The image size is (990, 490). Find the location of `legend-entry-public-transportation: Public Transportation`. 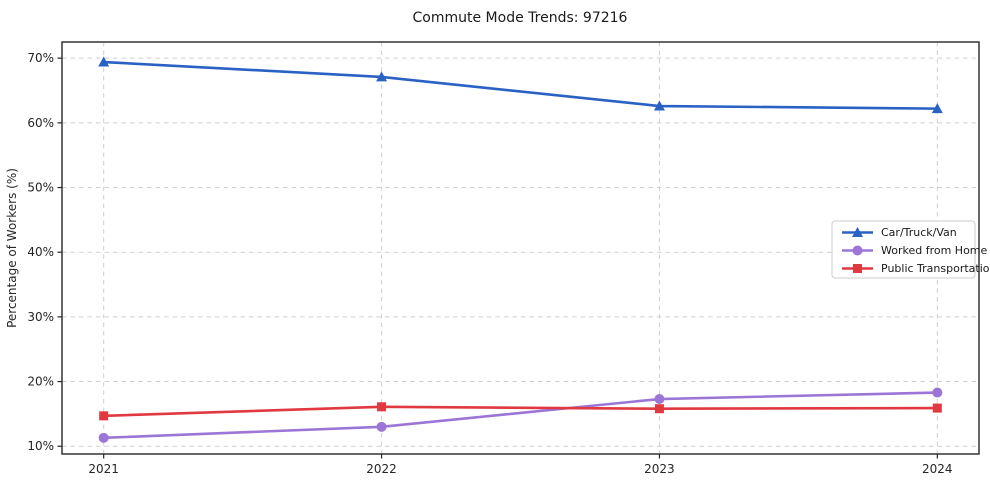

legend-entry-public-transportation: Public Transportation is located at coordinates (916, 268).